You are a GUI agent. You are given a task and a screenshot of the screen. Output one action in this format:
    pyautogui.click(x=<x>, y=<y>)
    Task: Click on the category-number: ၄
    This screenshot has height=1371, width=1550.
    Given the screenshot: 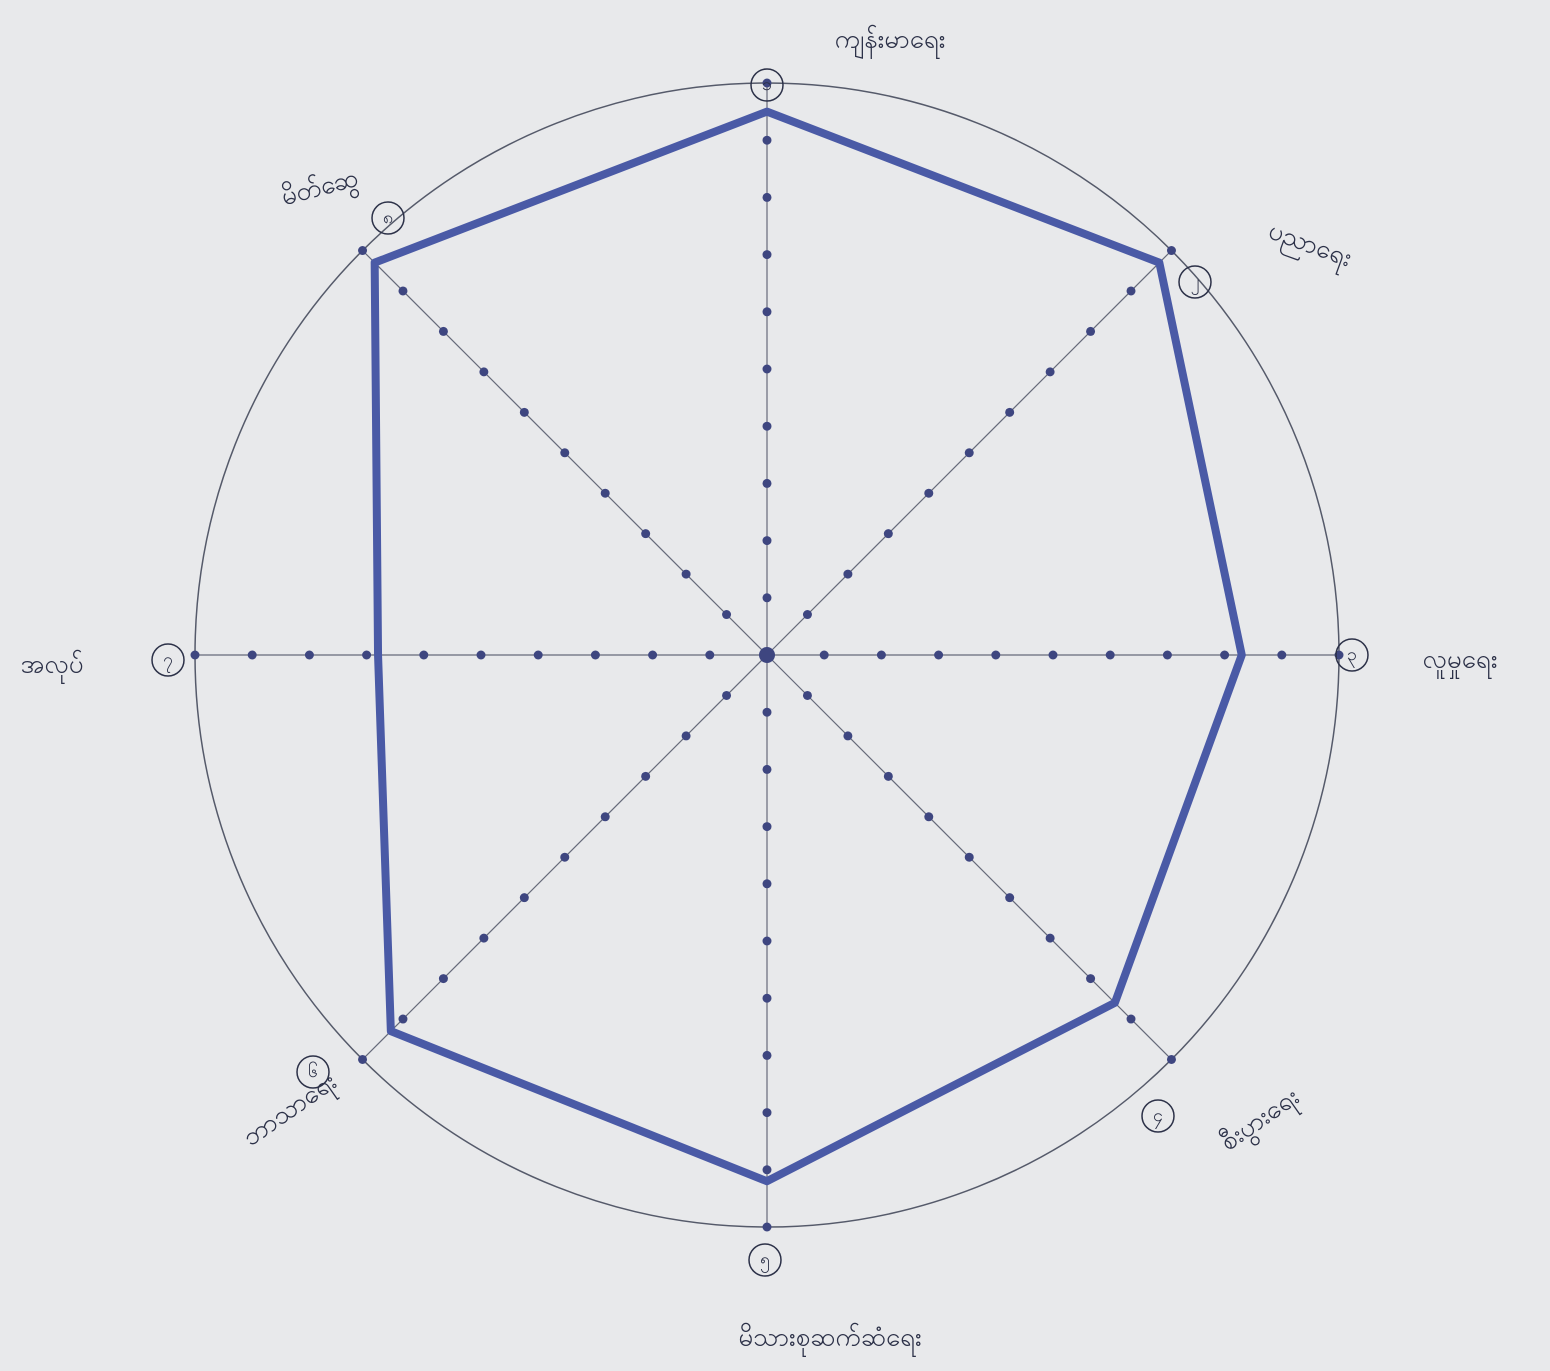 What is the action you would take?
    pyautogui.click(x=1158, y=1117)
    